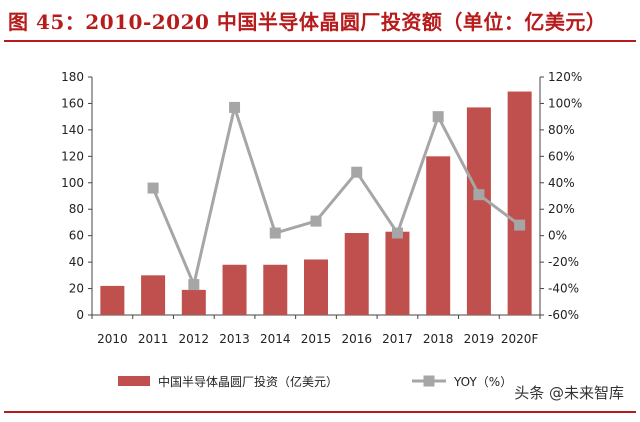 This screenshot has height=422, width=640. Describe the element at coordinates (72, 130) in the screenshot. I see `left-tick-label: 140` at that location.